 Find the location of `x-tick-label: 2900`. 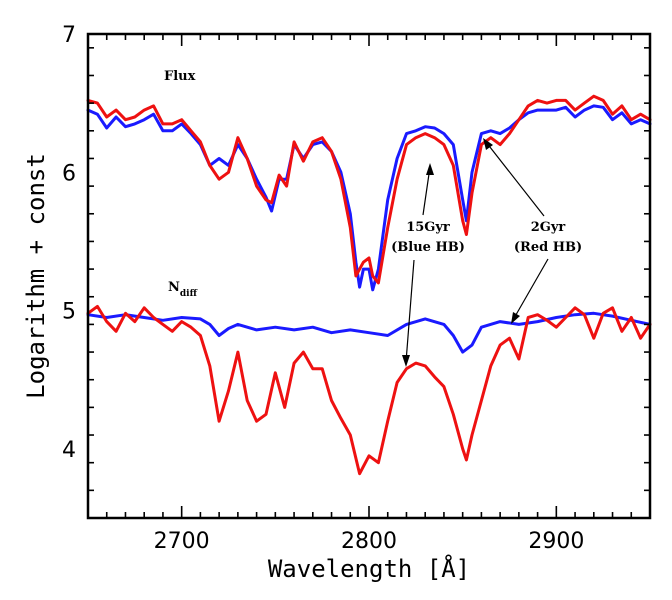

x-tick-label: 2900 is located at coordinates (556, 541).